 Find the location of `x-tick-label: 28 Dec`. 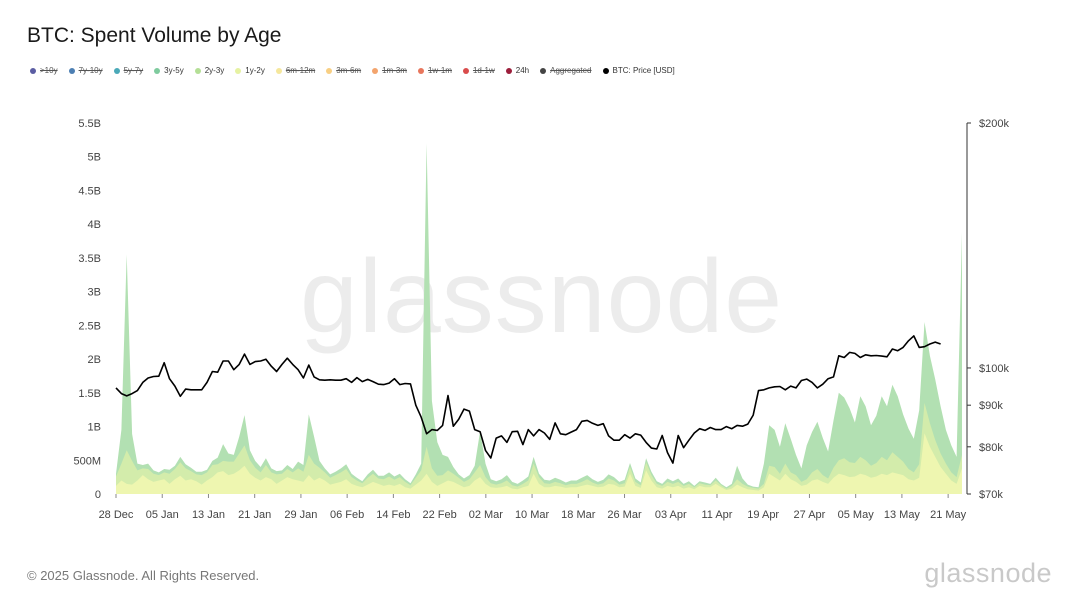

x-tick-label: 28 Dec is located at coordinates (116, 515).